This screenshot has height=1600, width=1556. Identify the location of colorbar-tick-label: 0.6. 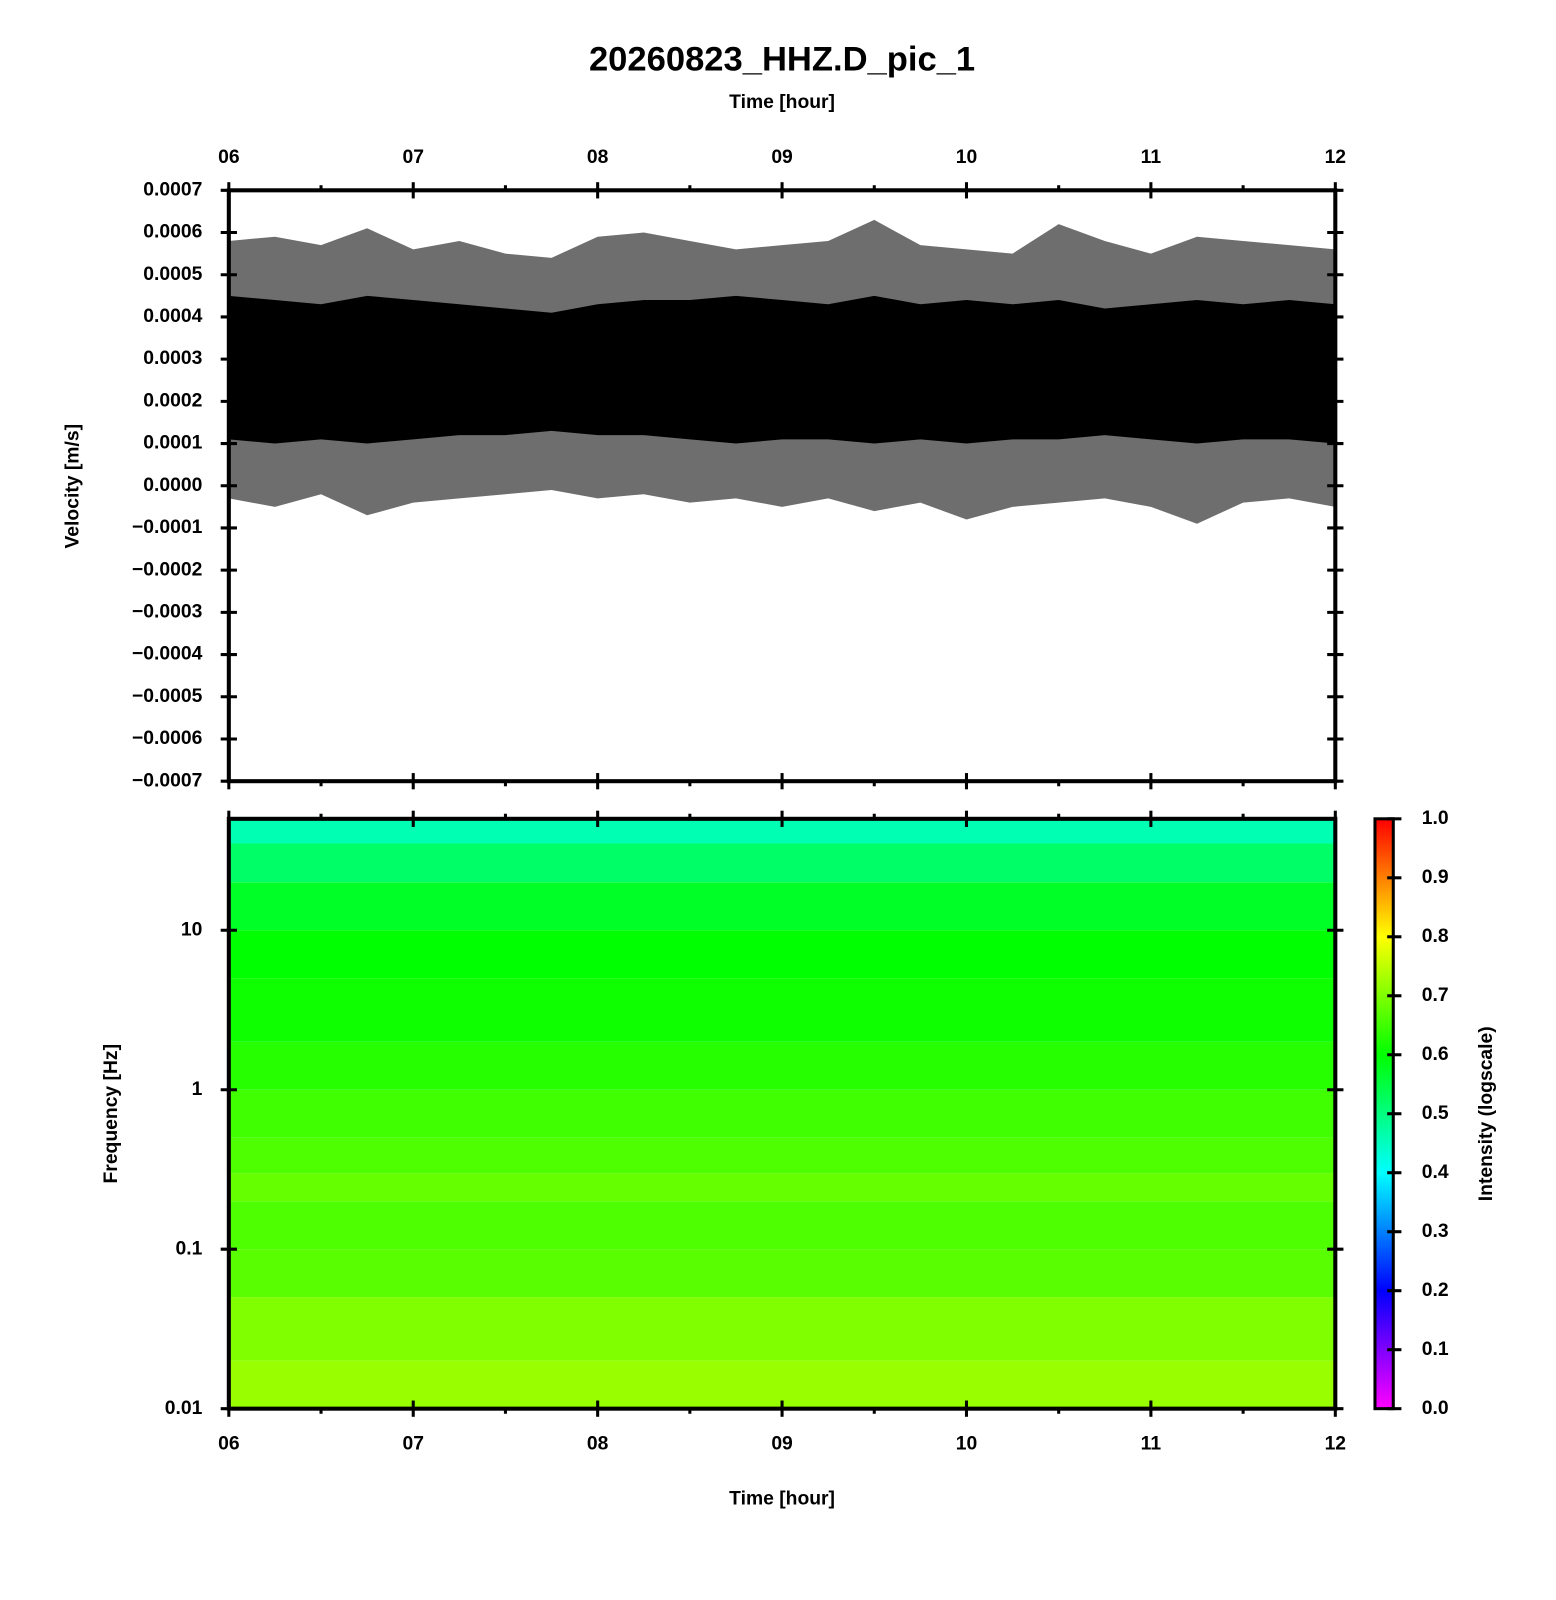
(1435, 1054).